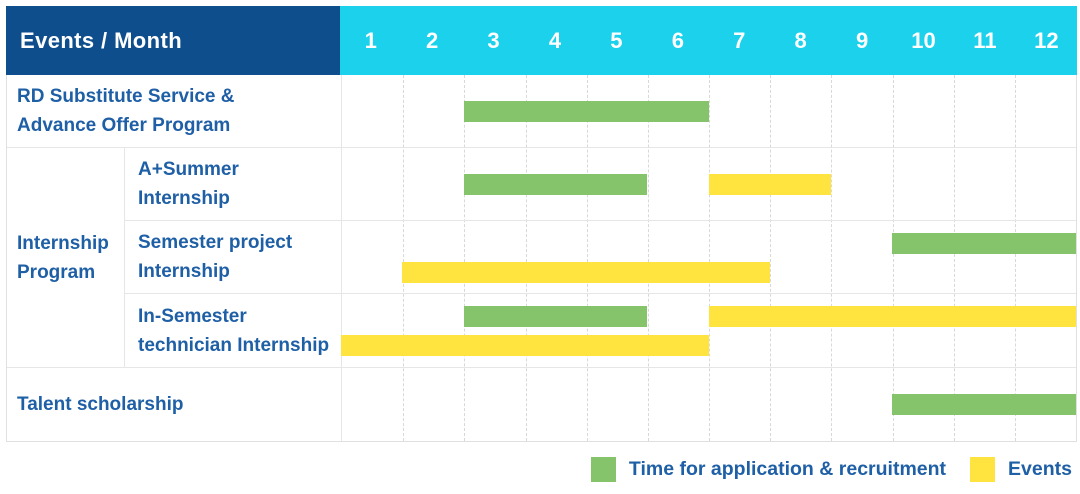 This screenshot has width=1080, height=494. I want to click on row-label-semester-project-internship: Semester project Internship, so click(233, 257).